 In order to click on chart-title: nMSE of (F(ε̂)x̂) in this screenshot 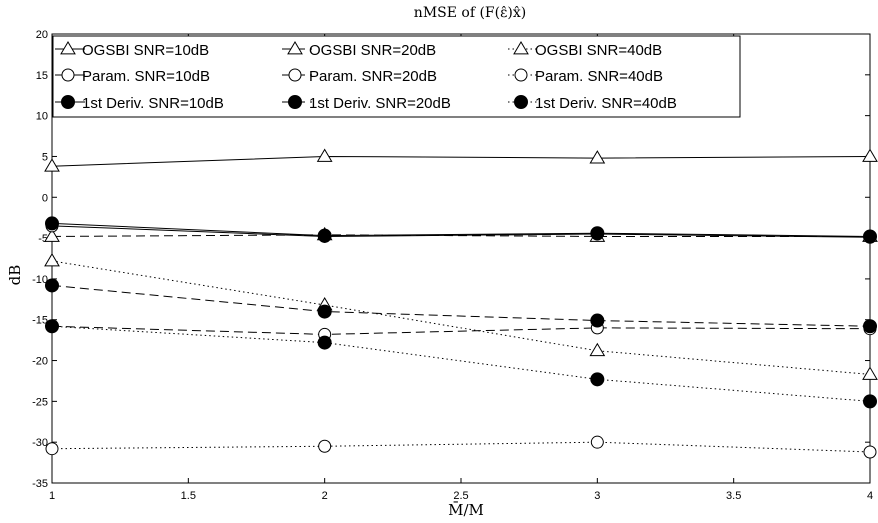, I will do `click(470, 13)`.